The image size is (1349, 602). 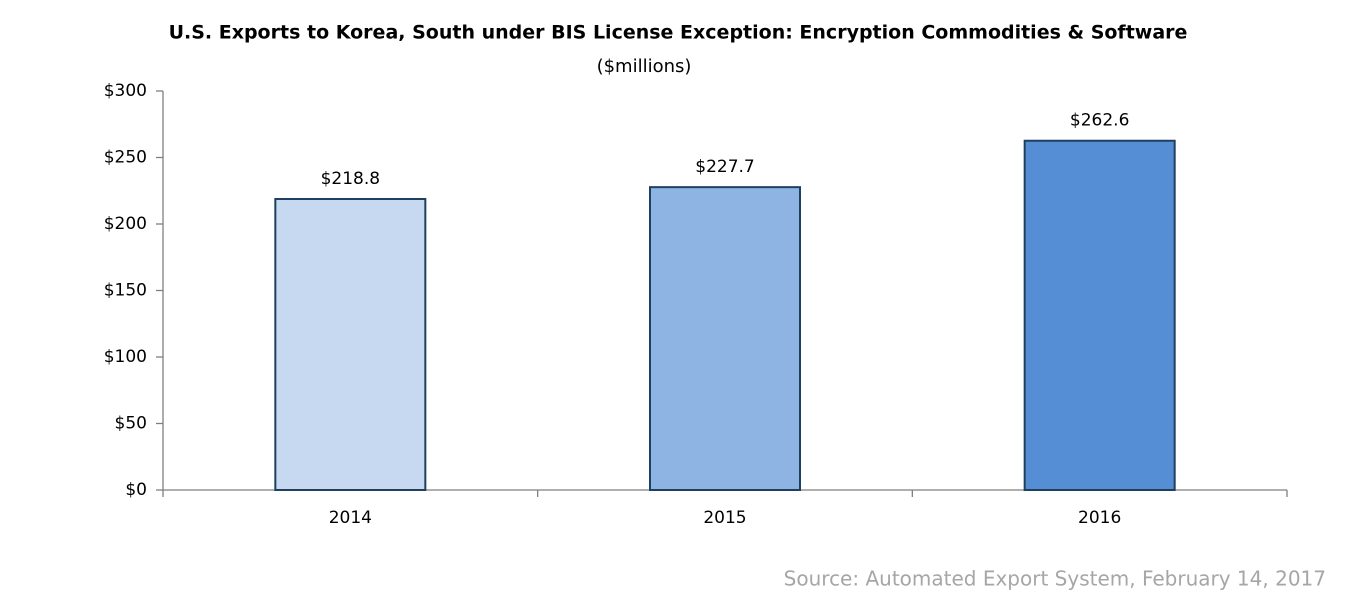 What do you see at coordinates (1099, 121) in the screenshot?
I see `data-label: $262.6` at bounding box center [1099, 121].